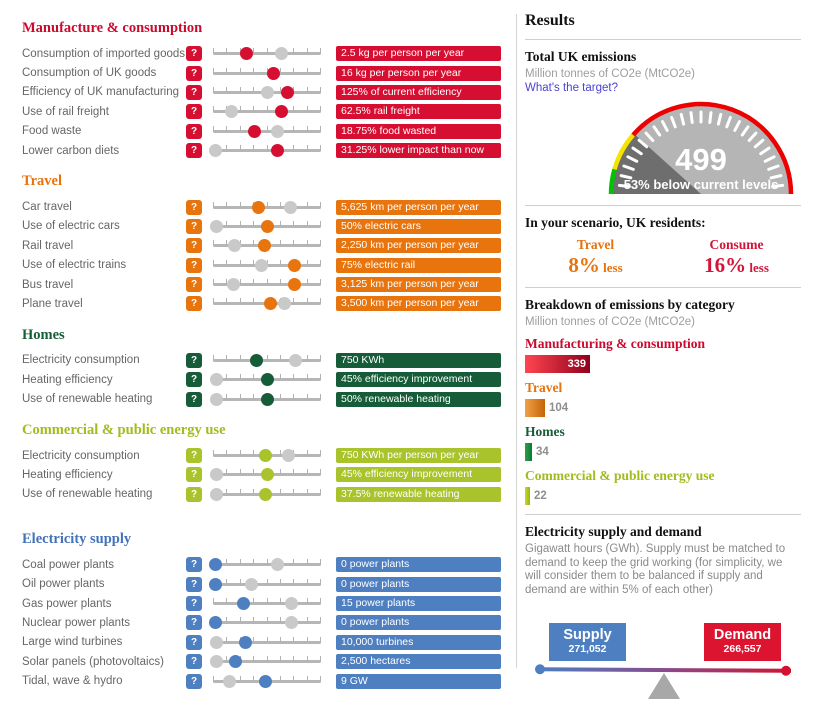 The width and height of the screenshot is (840, 709). Describe the element at coordinates (665, 670) in the screenshot. I see `seesaw-beam` at that location.